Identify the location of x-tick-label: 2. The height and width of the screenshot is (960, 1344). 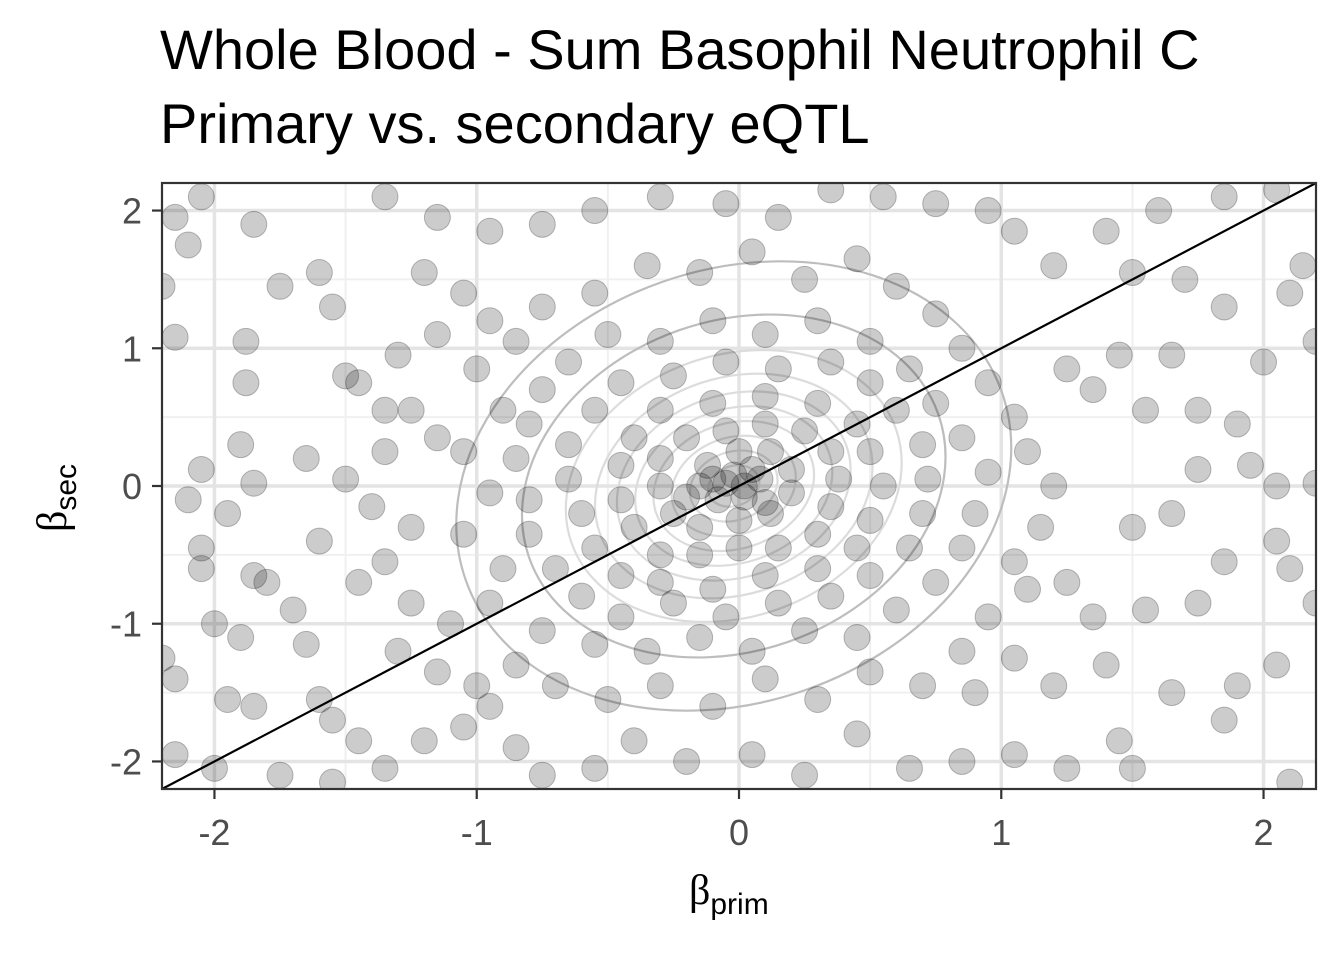
(1264, 832).